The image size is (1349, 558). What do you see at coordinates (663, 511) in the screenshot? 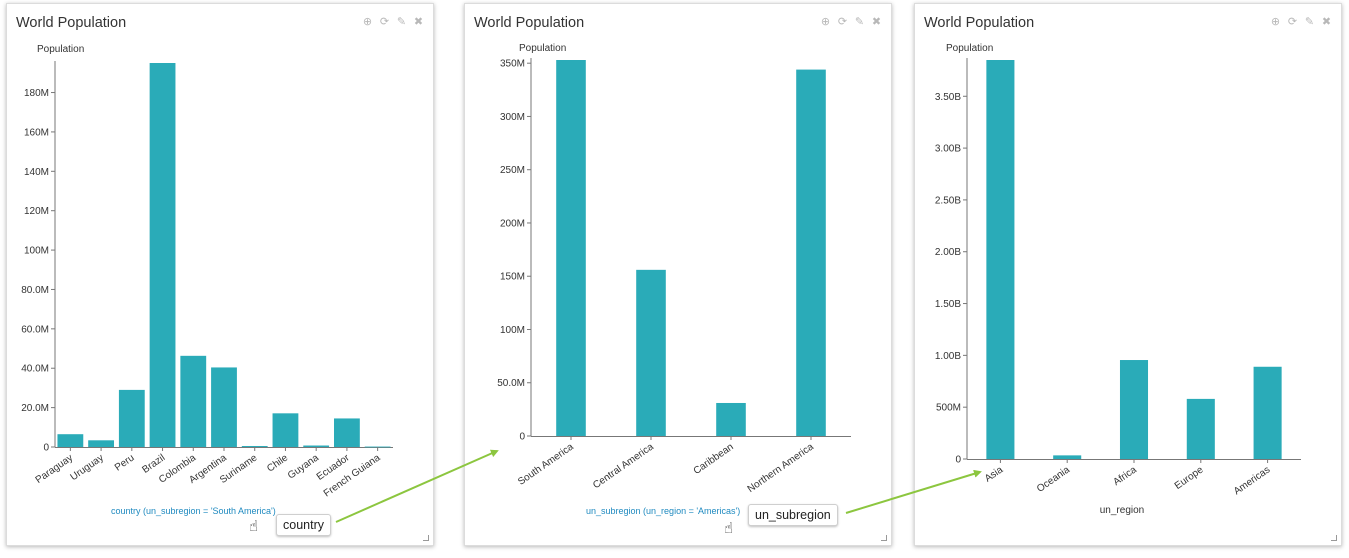
I see `drill-filter-link: un_subregion (un_region = 'Americas')` at bounding box center [663, 511].